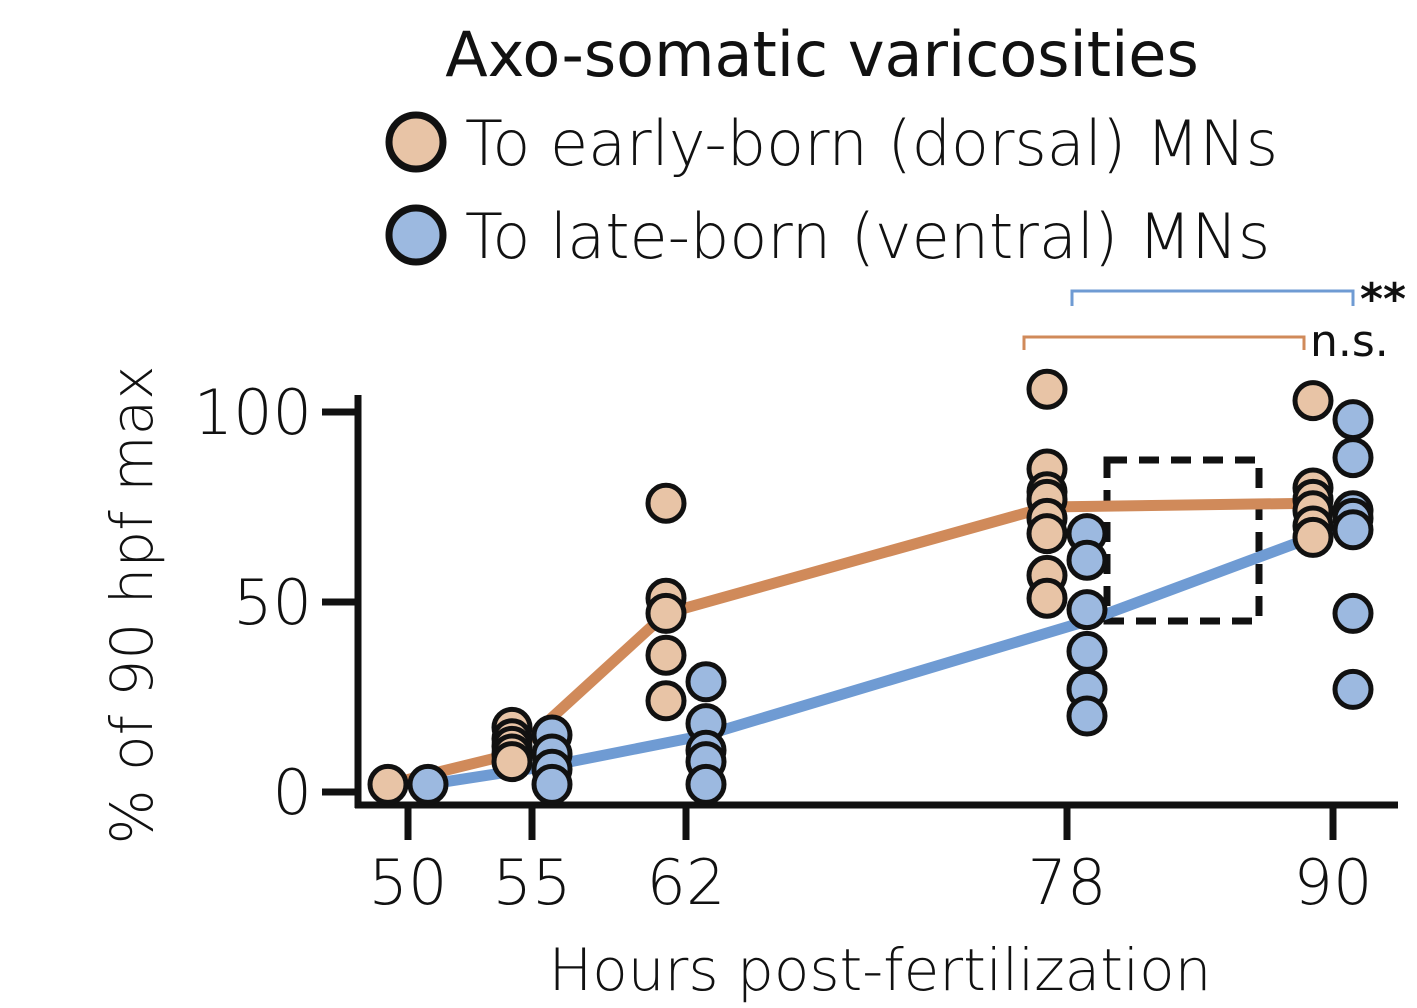 The width and height of the screenshot is (1417, 1008). Describe the element at coordinates (1183, 540) in the screenshot. I see `highlight-box` at that location.